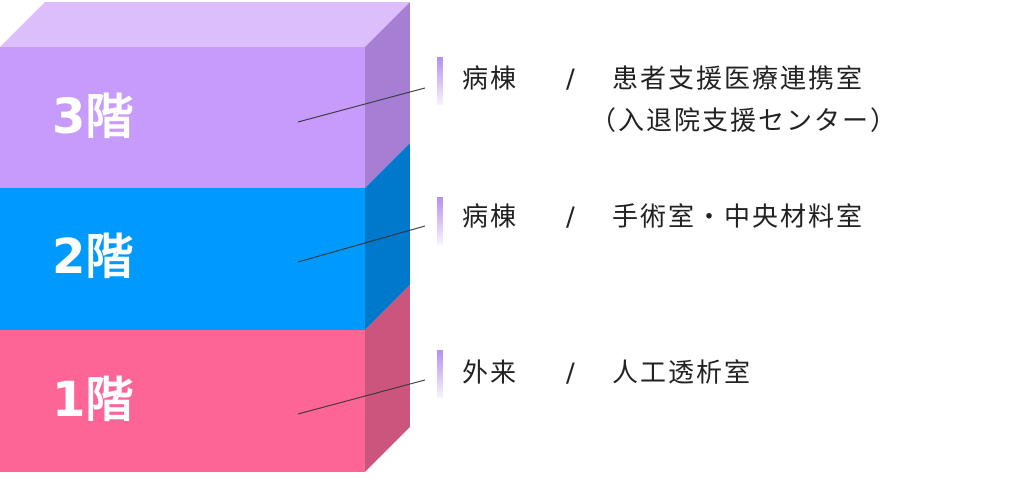 Image resolution: width=1024 pixels, height=478 pixels. Describe the element at coordinates (738, 218) in the screenshot. I see `department: 手術室・中央材料室` at that location.